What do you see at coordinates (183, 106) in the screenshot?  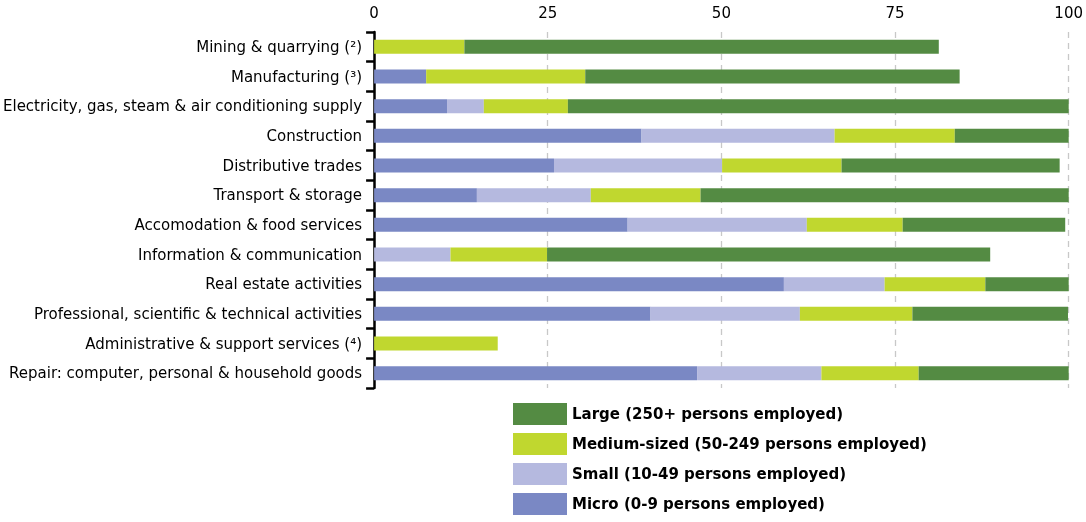 I see `y-tick-label: Electricity, gas, steam & air conditioning supply` at bounding box center [183, 106].